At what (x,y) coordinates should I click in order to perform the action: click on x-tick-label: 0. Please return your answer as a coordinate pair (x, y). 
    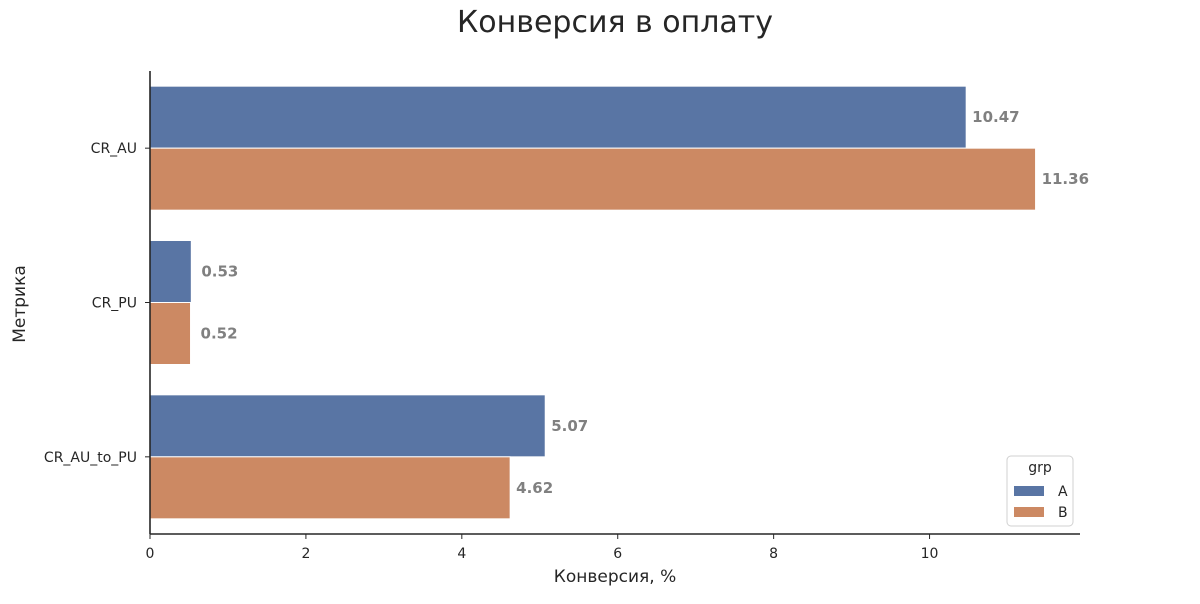
    Looking at the image, I should click on (150, 554).